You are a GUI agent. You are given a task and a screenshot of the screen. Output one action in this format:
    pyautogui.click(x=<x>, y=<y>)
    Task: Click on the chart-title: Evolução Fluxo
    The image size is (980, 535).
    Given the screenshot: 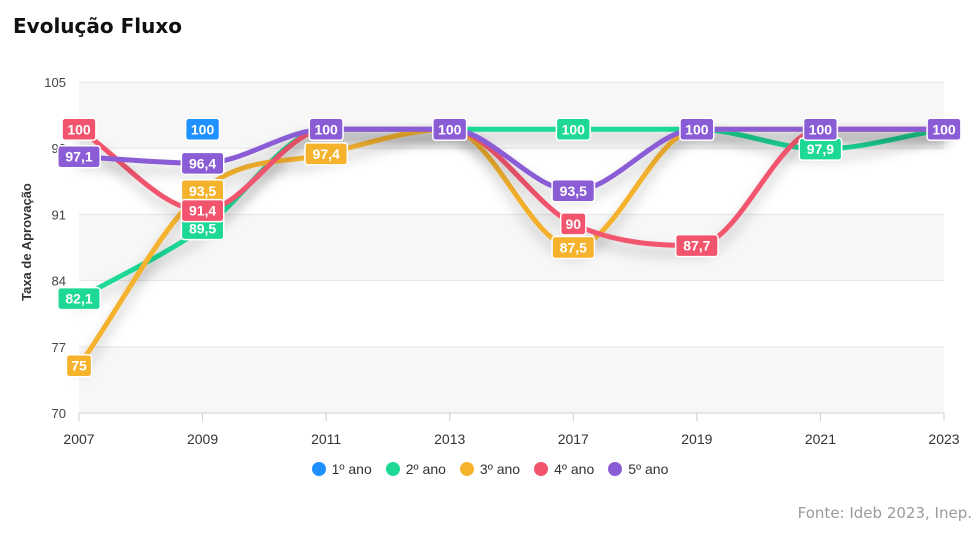 What is the action you would take?
    pyautogui.click(x=97, y=26)
    